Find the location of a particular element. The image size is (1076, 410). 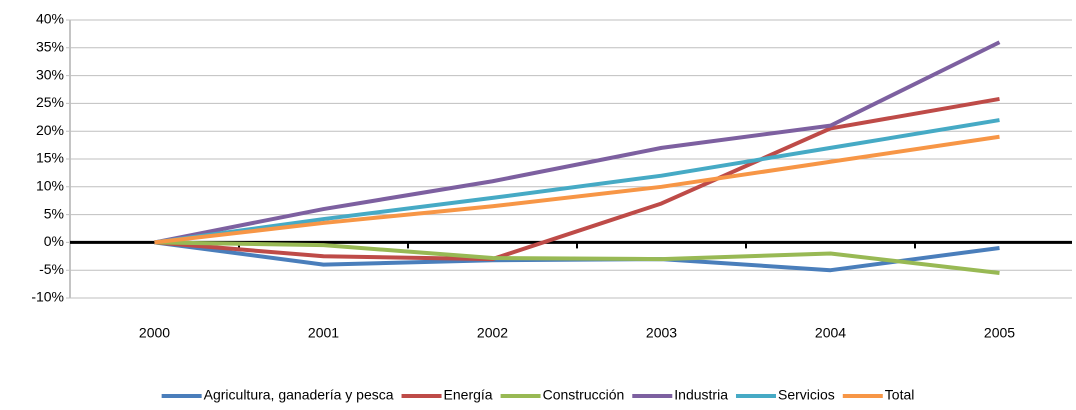

legend-label: Industria is located at coordinates (701, 395).